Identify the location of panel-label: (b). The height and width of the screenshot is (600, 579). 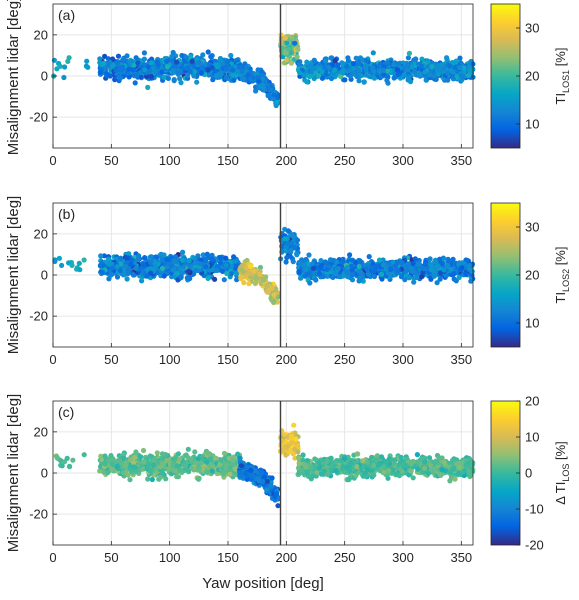
(66, 214).